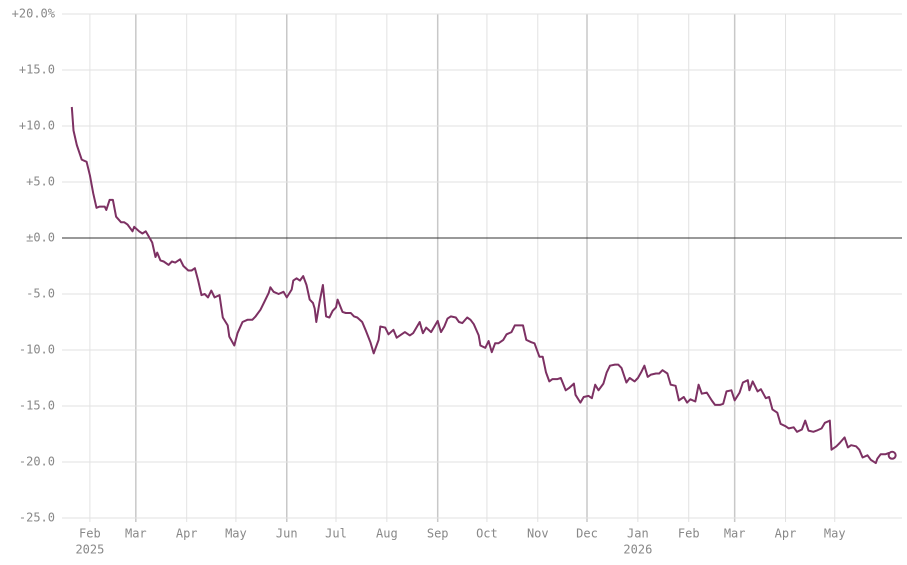 The height and width of the screenshot is (565, 907). Describe the element at coordinates (40, 238) in the screenshot. I see `y-tick-label: ±0.0` at that location.